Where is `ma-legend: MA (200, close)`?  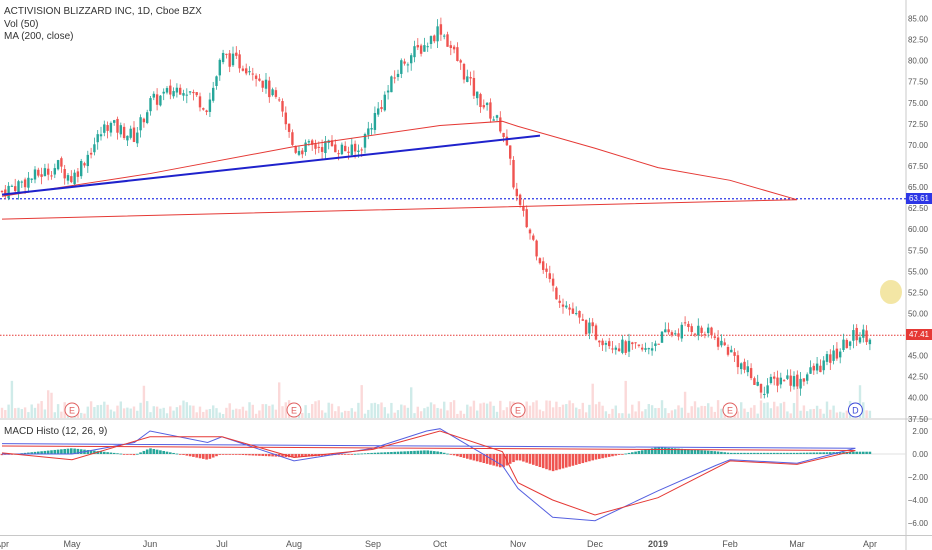 ma-legend: MA (200, close) is located at coordinates (39, 36).